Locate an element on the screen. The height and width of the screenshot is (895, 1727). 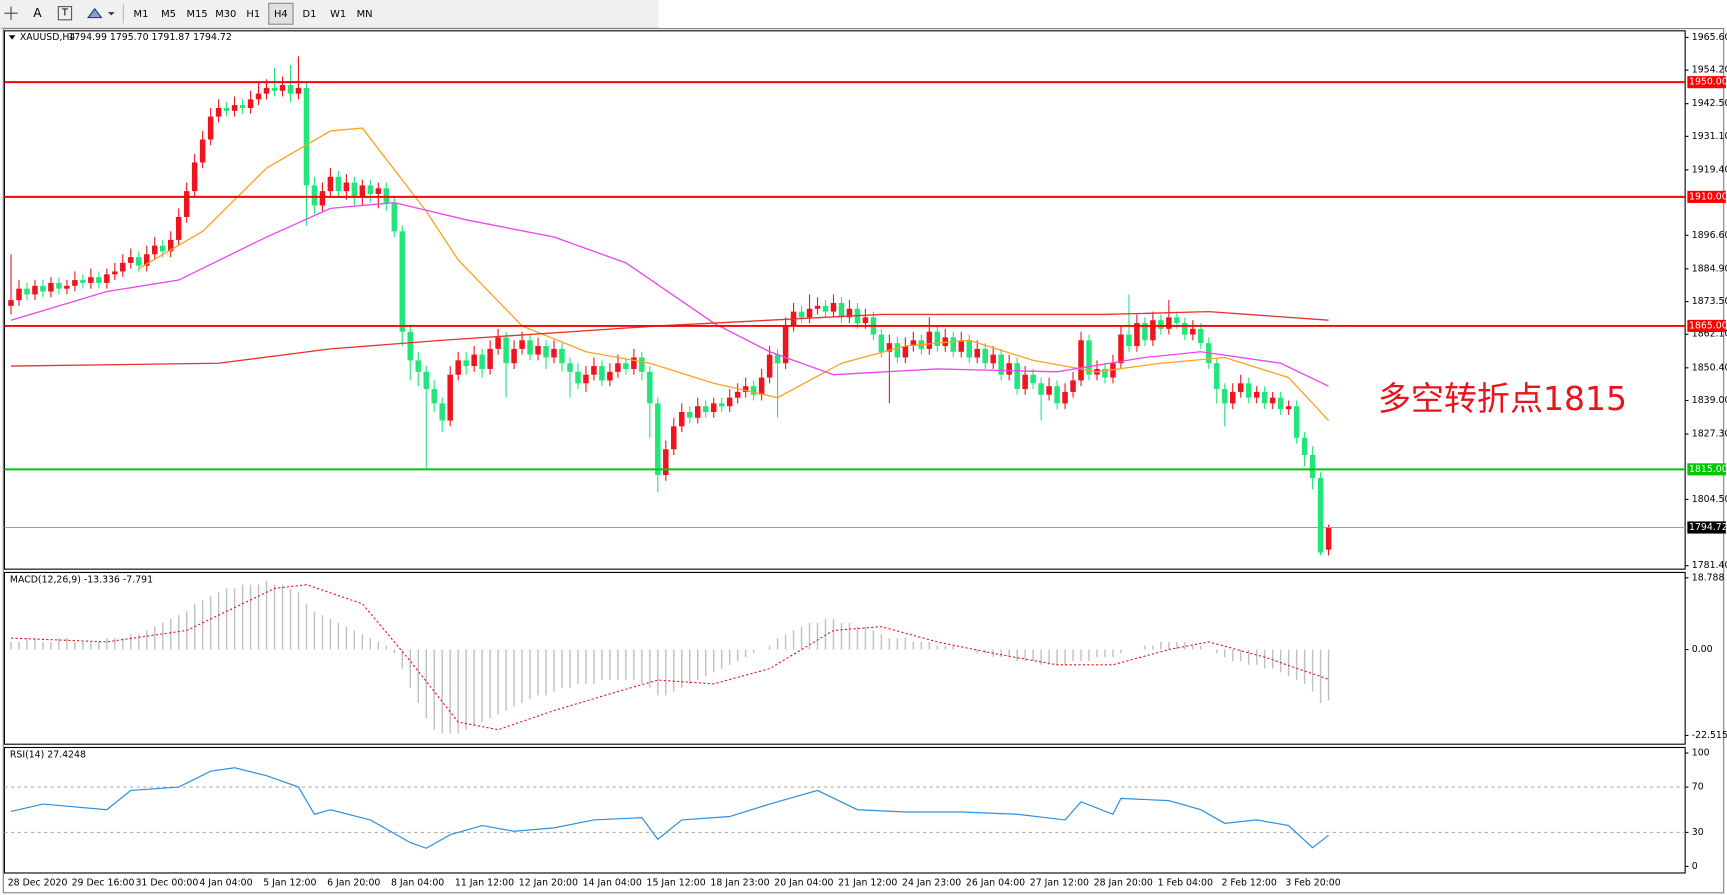
dropdown-arrow is located at coordinates (111, 14).